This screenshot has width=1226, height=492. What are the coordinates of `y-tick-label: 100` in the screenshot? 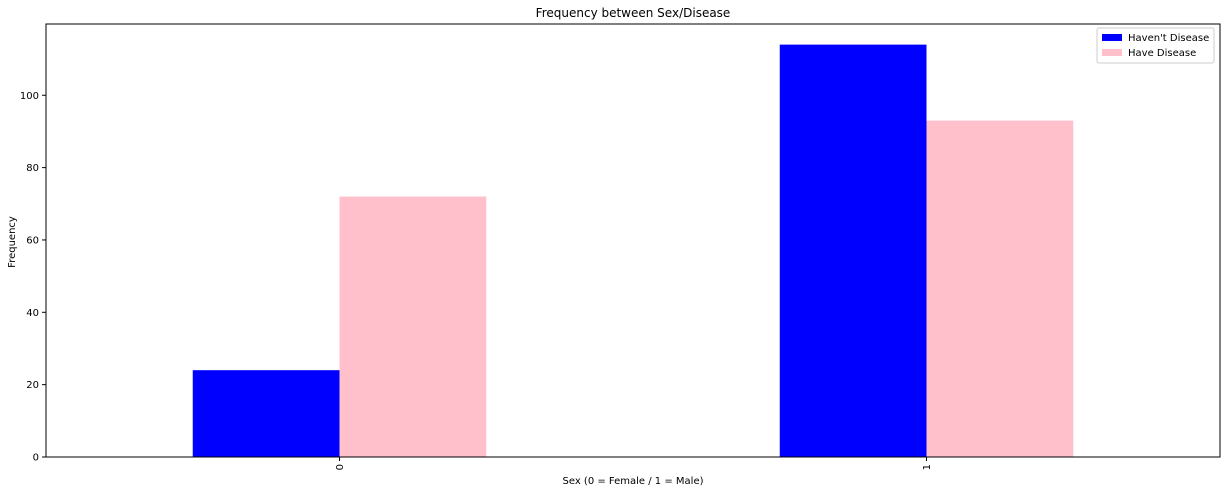 It's located at (29, 96).